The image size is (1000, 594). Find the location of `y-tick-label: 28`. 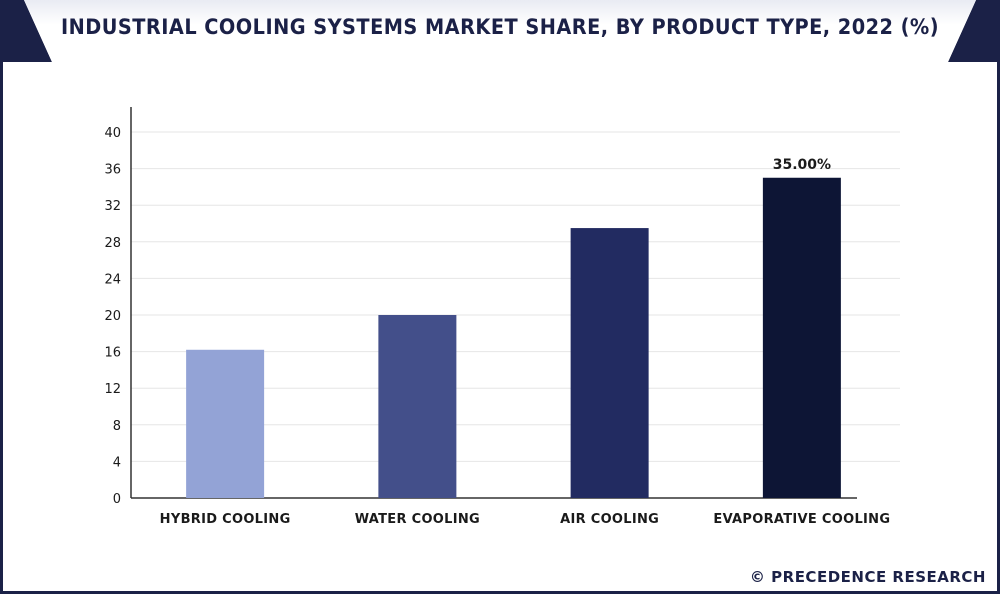

y-tick-label: 28 is located at coordinates (112, 243).